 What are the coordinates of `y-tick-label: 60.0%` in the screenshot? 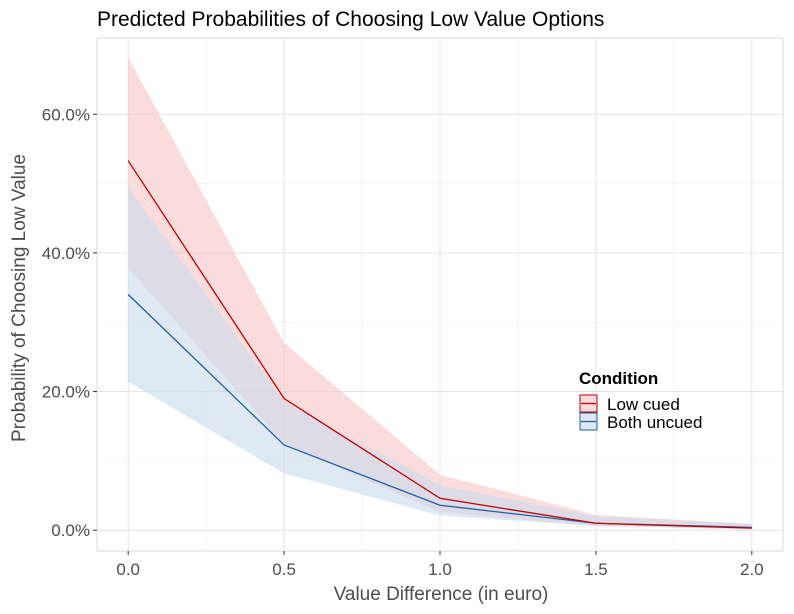 It's located at (66, 114).